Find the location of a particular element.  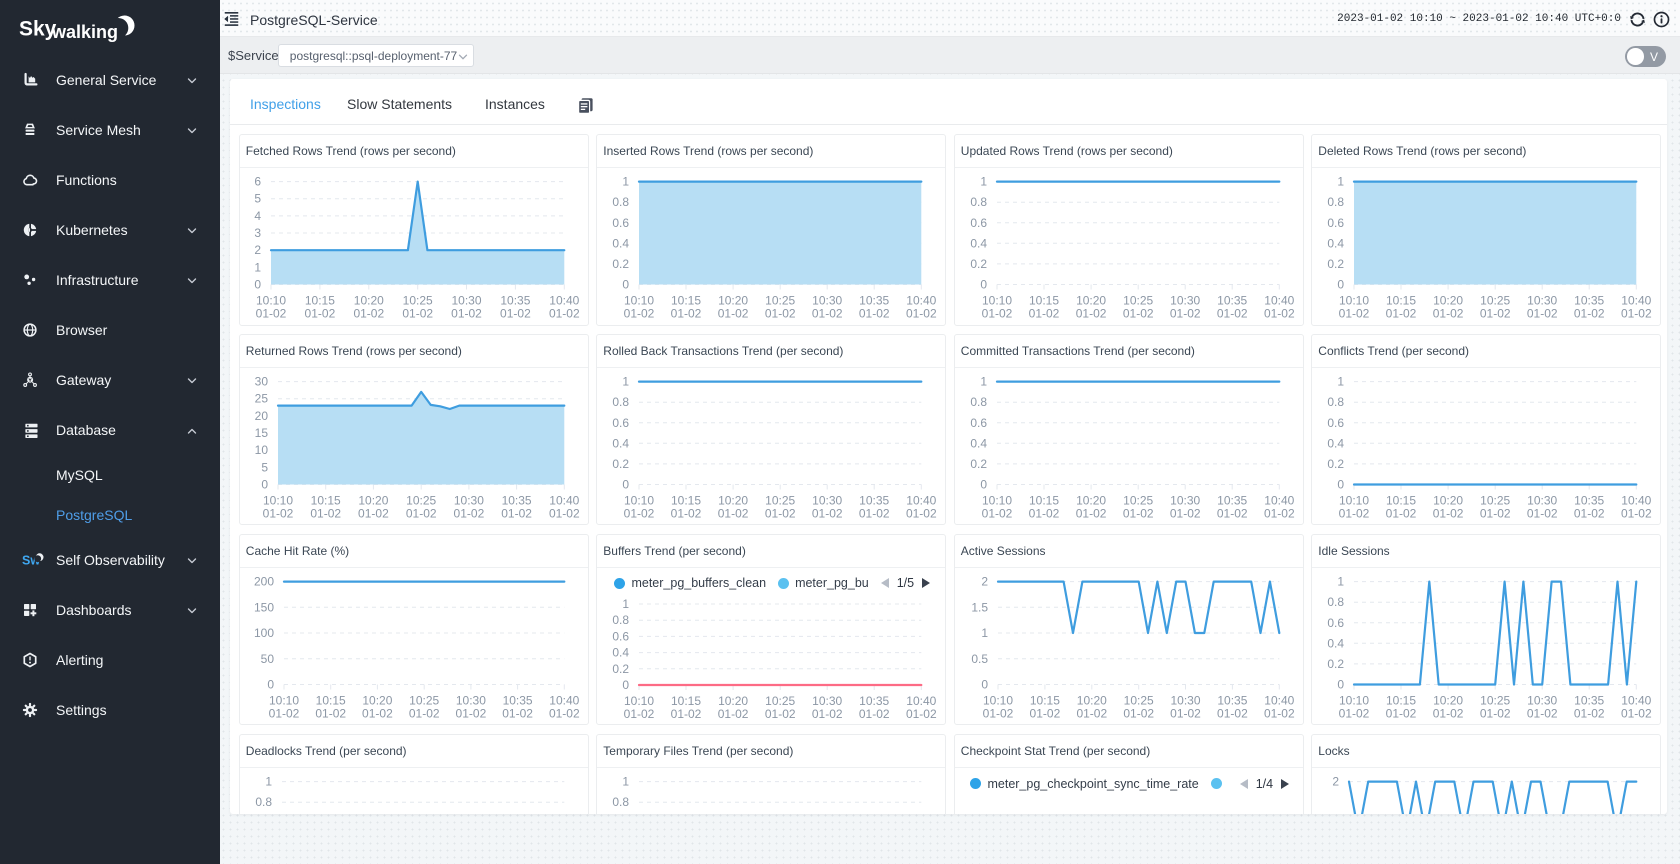

svg-text: 10 is located at coordinates (261, 450).